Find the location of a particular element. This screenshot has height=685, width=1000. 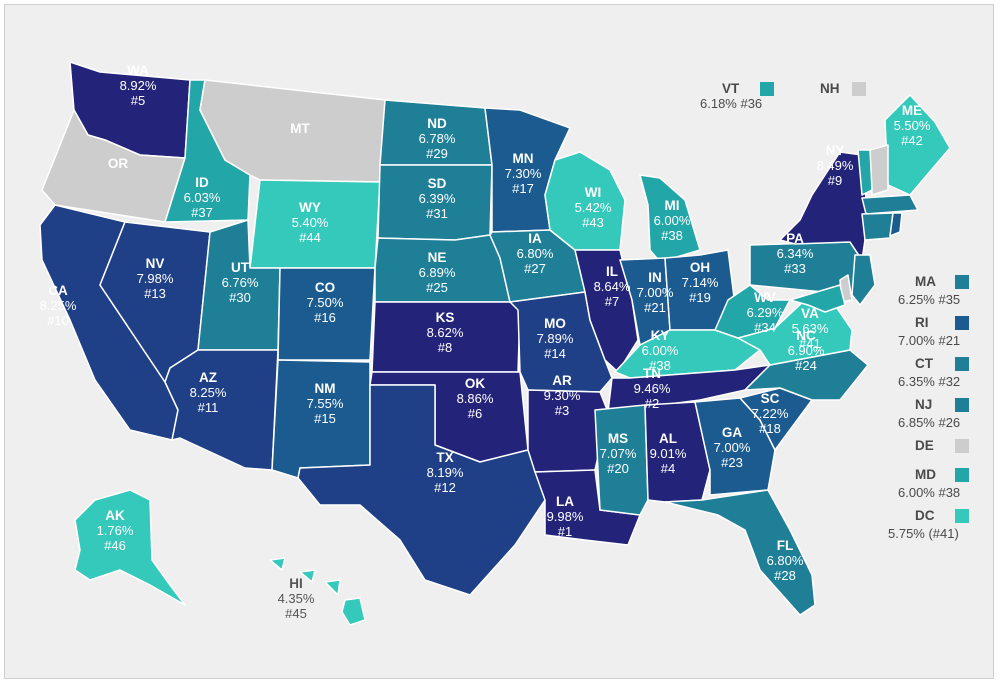

callout-value-nj: 6.85% #26 is located at coordinates (929, 422).